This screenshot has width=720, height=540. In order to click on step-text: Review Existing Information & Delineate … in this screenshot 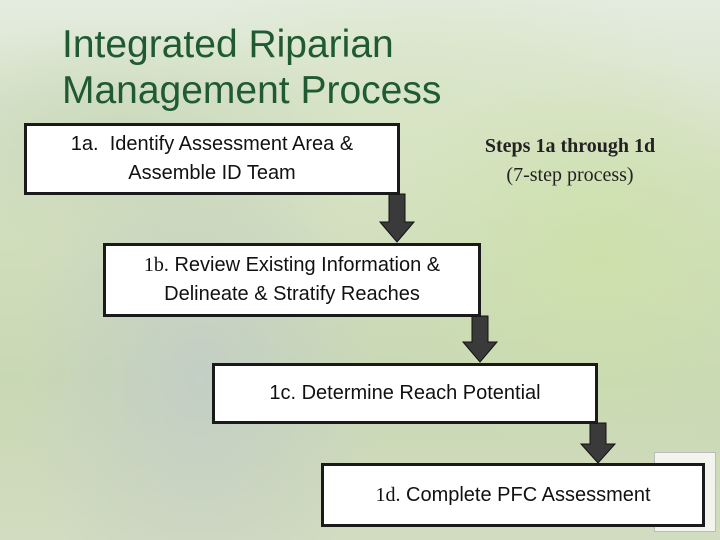, I will do `click(302, 279)`.